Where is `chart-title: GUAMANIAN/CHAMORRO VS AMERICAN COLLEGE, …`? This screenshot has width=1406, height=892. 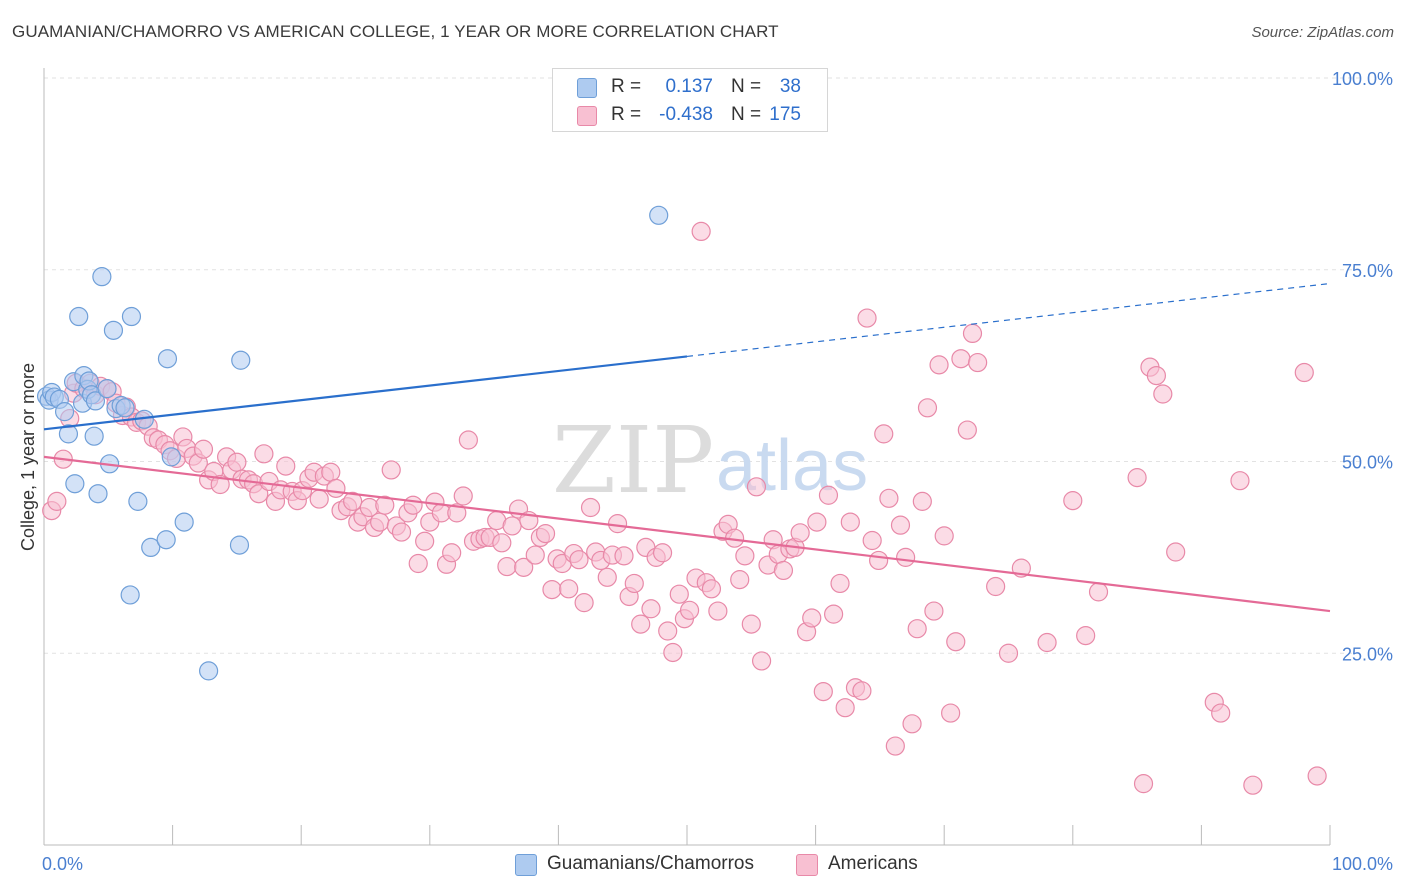 chart-title: GUAMANIAN/CHAMORRO VS AMERICAN COLLEGE, … is located at coordinates (395, 31).